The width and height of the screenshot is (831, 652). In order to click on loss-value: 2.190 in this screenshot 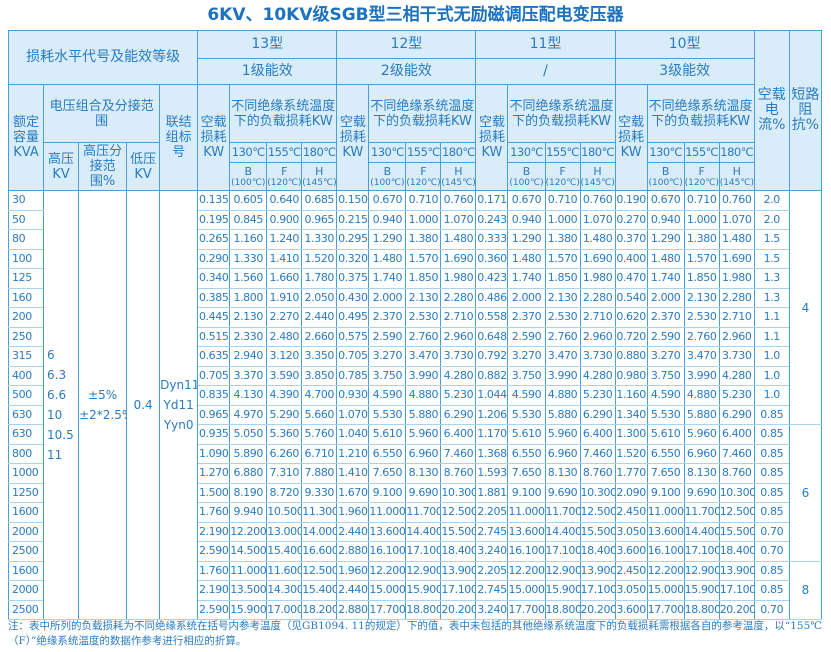, I will do `click(214, 590)`.